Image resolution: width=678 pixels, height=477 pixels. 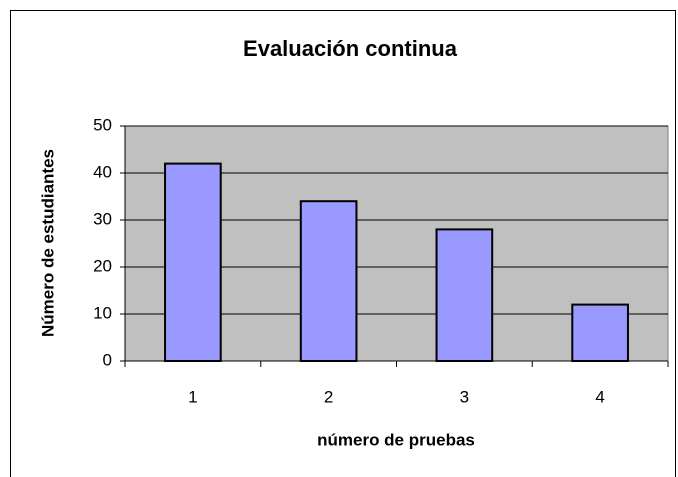 I want to click on x-tick-label: 1, so click(x=192, y=396).